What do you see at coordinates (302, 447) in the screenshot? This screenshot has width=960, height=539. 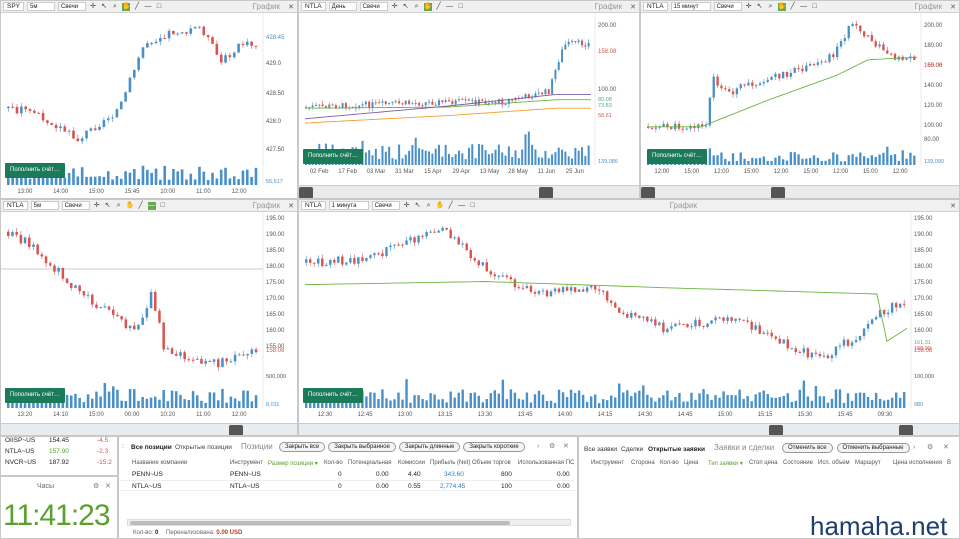 I see `close-all-button: Закрыть все` at bounding box center [302, 447].